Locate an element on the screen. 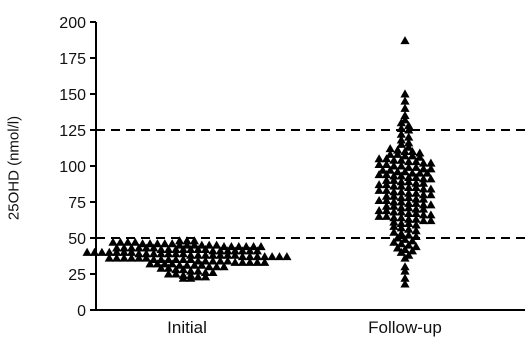  y-tick-label: 25 is located at coordinates (77, 275).